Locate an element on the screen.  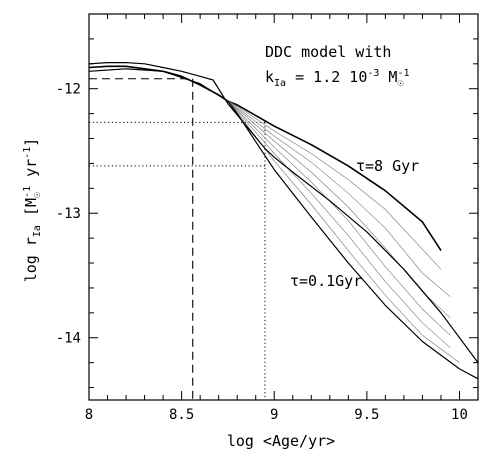
y-axis-label-yr: yr is located at coordinates (31, 172).